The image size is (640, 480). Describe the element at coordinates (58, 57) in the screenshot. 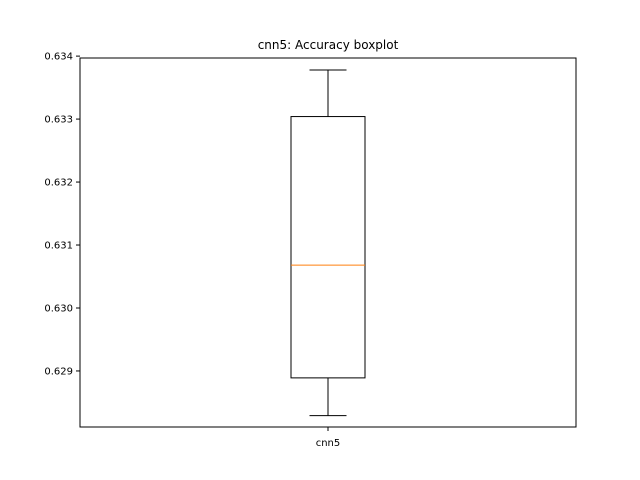

I see `y-tick-label: 0.634` at that location.